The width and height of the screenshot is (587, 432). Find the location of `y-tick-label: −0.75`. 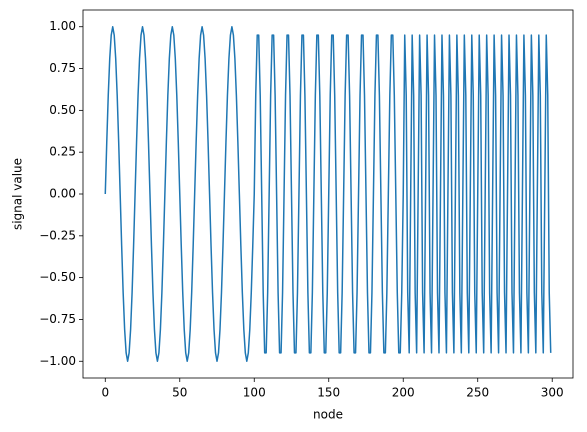

y-tick-label: −0.75 is located at coordinates (57, 319).